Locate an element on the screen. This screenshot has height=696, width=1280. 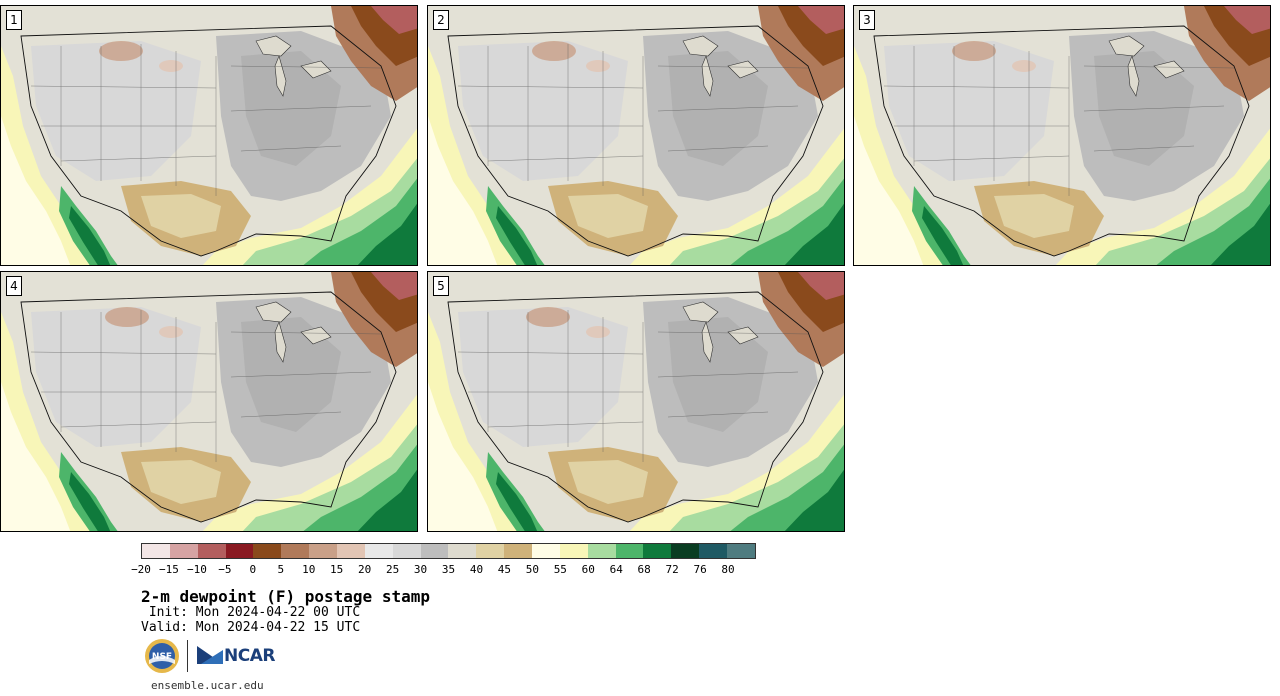
nsf-logo-icon: NSF is located at coordinates (162, 656).